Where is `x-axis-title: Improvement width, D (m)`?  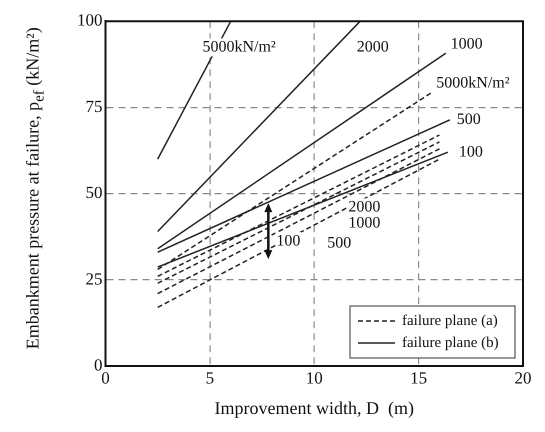
x-axis-title: Improvement width, D (m) is located at coordinates (314, 408).